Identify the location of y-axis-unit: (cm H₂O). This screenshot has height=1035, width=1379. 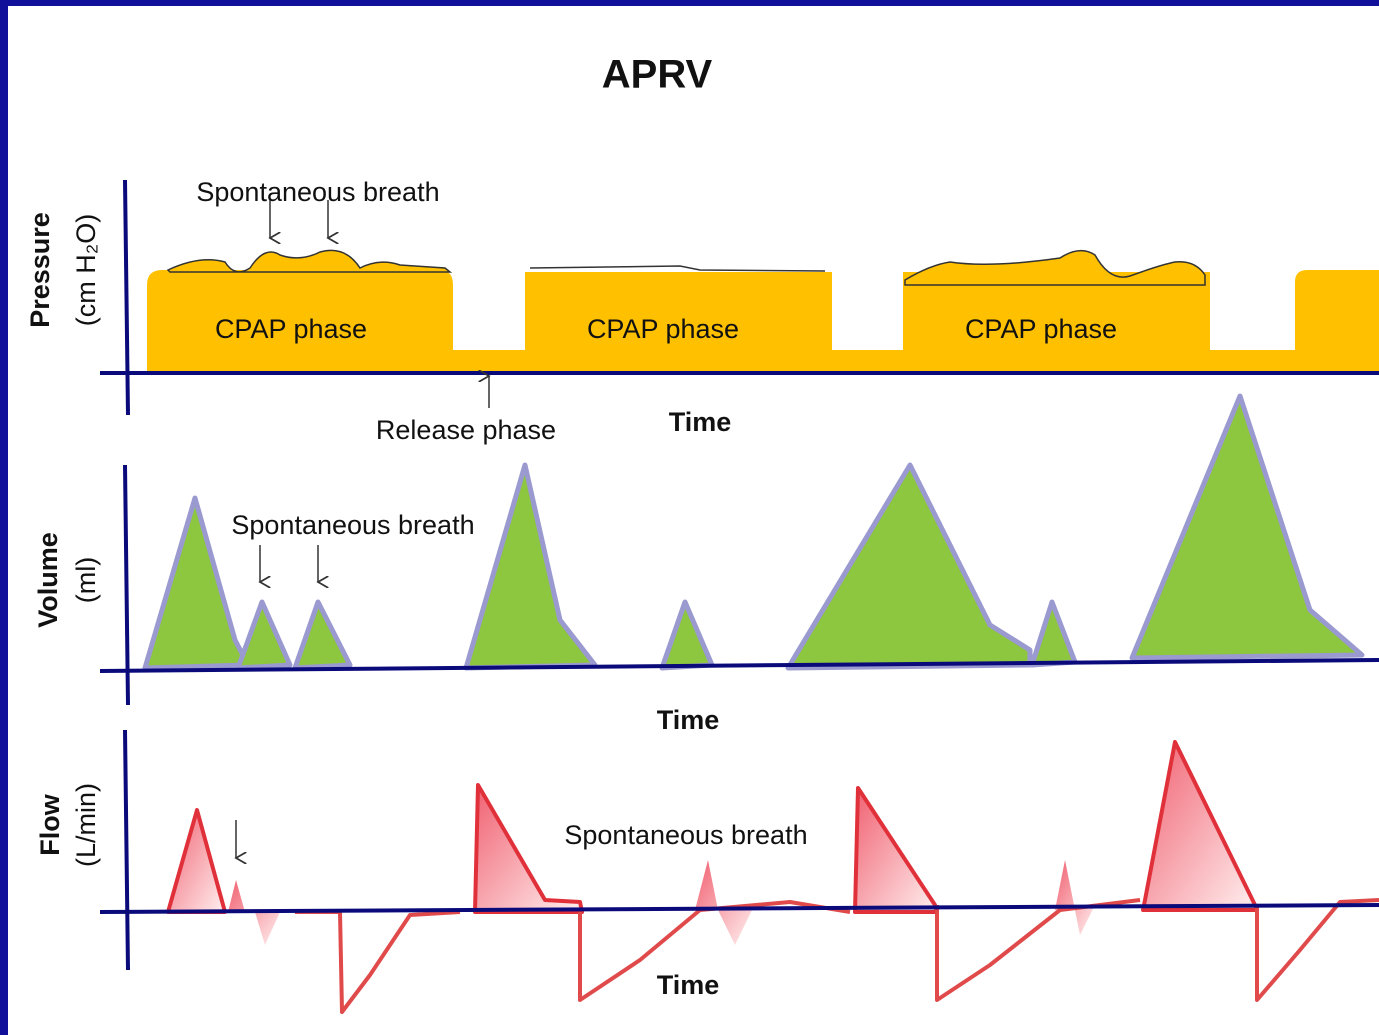
(86, 270).